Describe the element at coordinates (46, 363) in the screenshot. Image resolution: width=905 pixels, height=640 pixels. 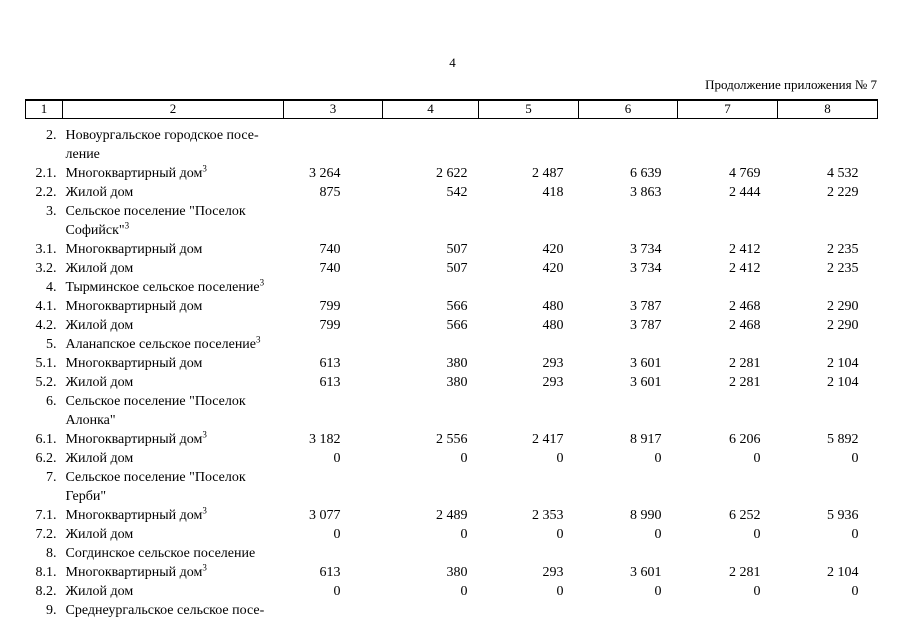
I see `row-number: 5.1.` at that location.